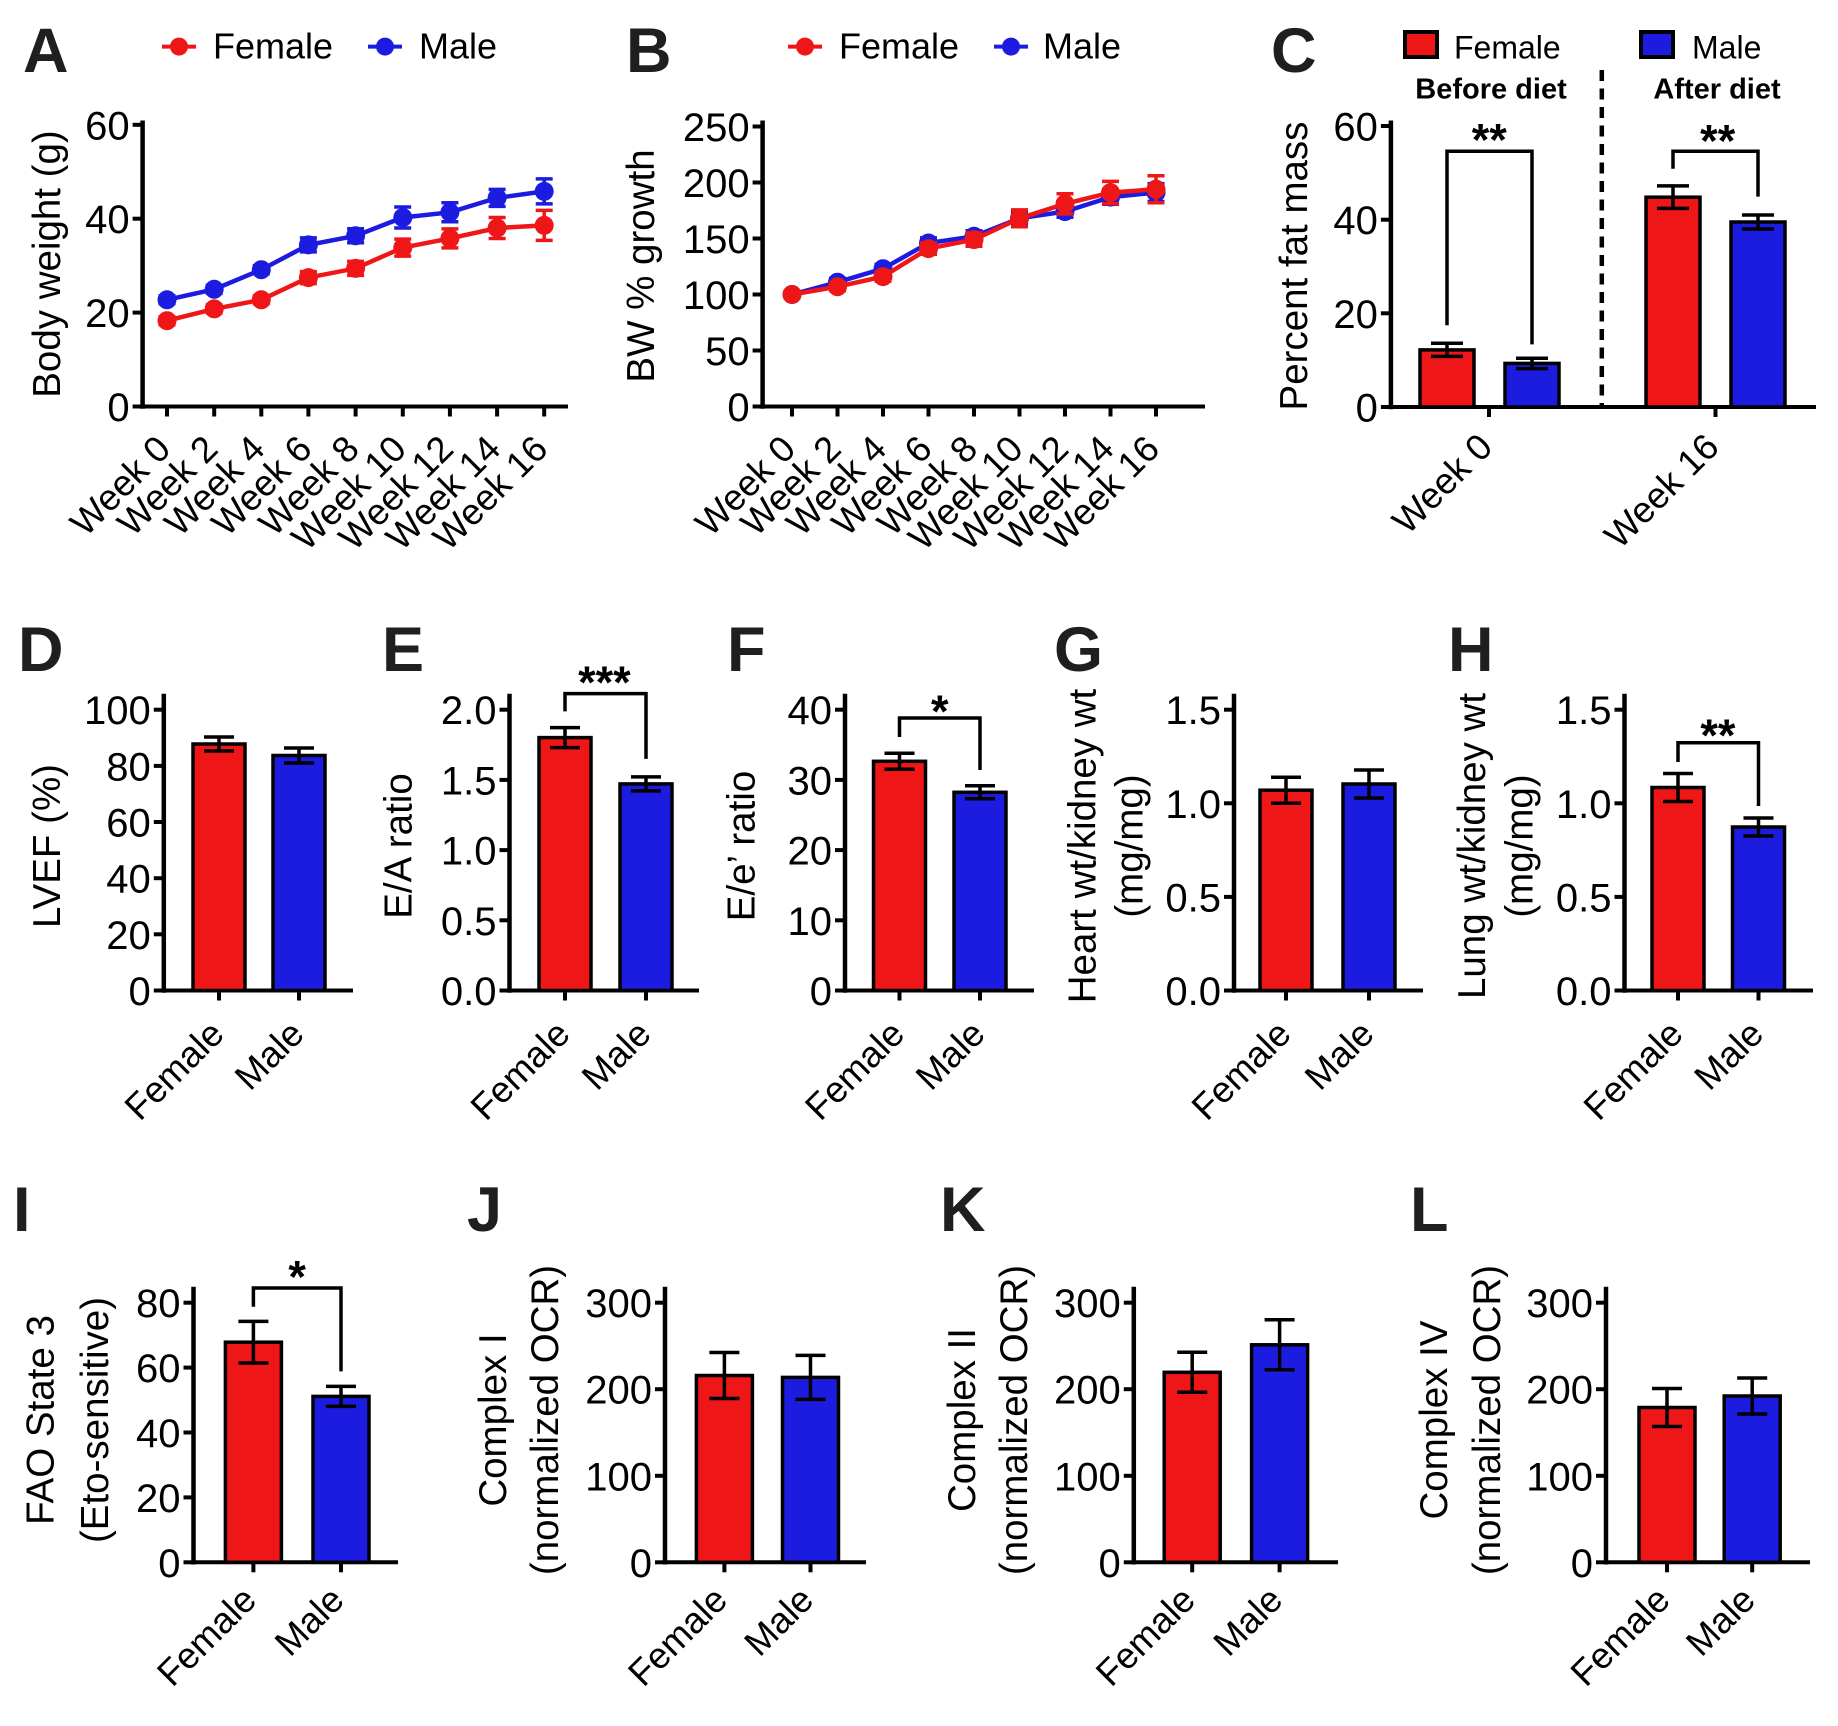 The height and width of the screenshot is (1726, 1838). Describe the element at coordinates (1491, 90) in the screenshot. I see `svg-text: Before diet` at that location.